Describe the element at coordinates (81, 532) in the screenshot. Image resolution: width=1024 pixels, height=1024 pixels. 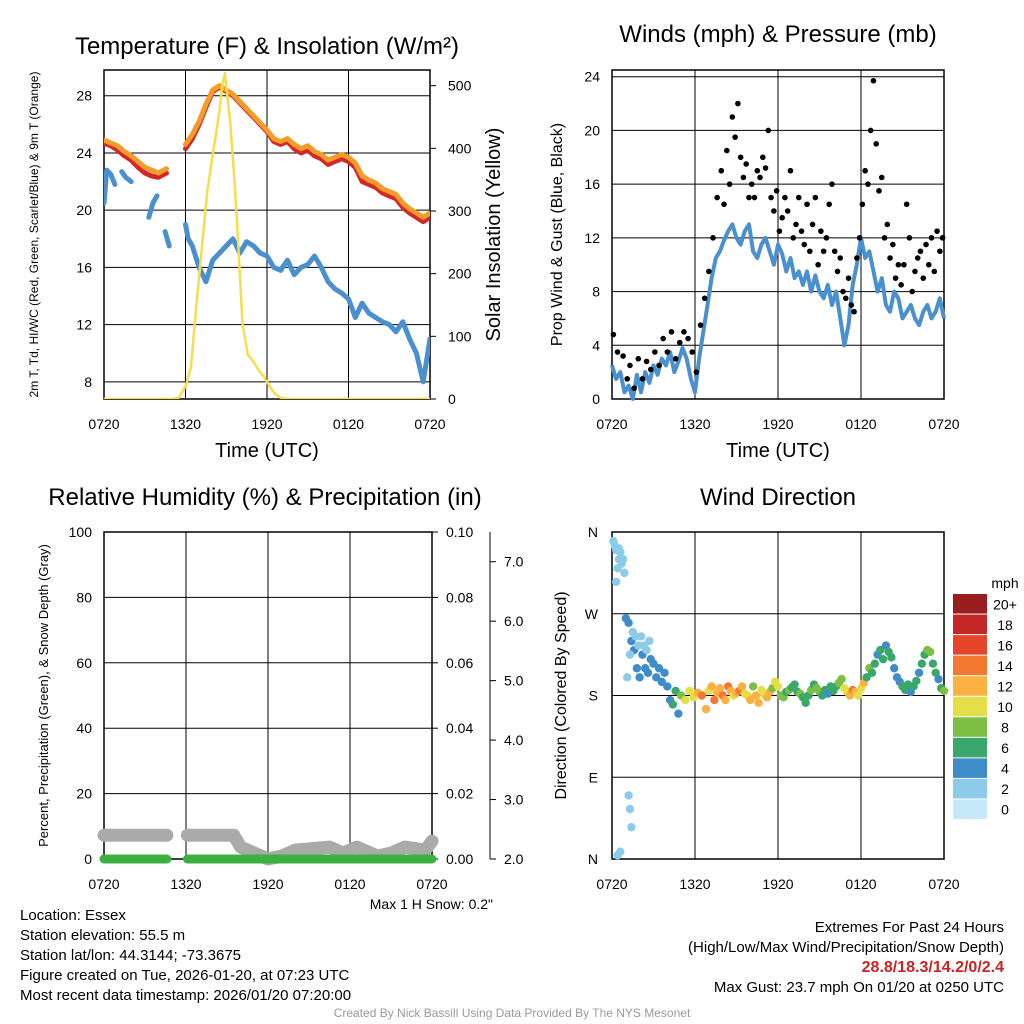
I see `y-tick-label: 100` at that location.